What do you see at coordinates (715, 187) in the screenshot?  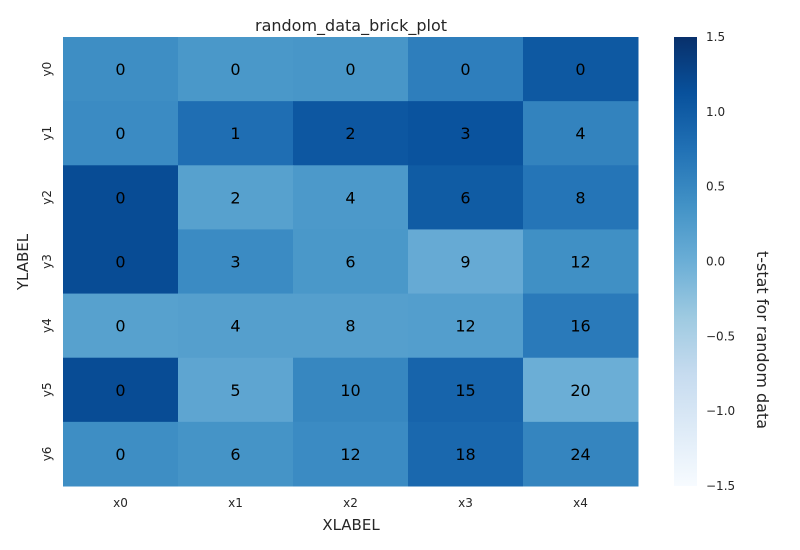 I see `colorbar-tick-label: 0.5` at bounding box center [715, 187].